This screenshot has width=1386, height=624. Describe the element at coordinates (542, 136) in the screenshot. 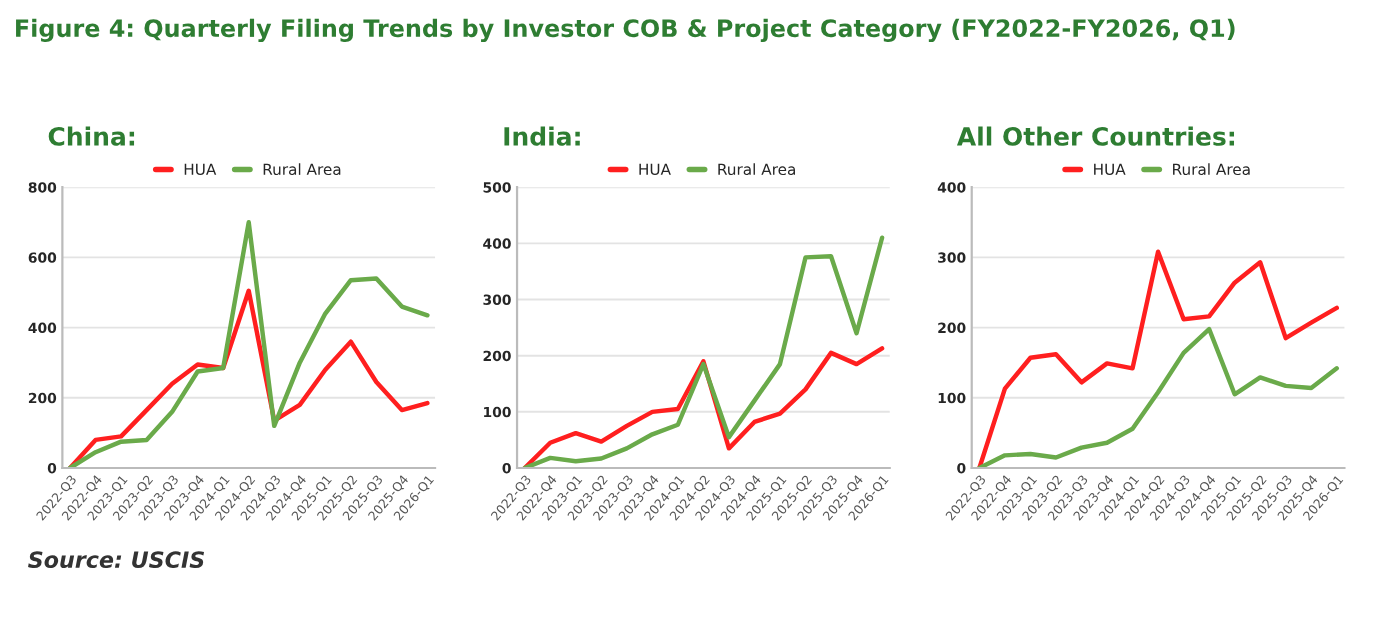

I see `chart-subtitle: India:` at that location.